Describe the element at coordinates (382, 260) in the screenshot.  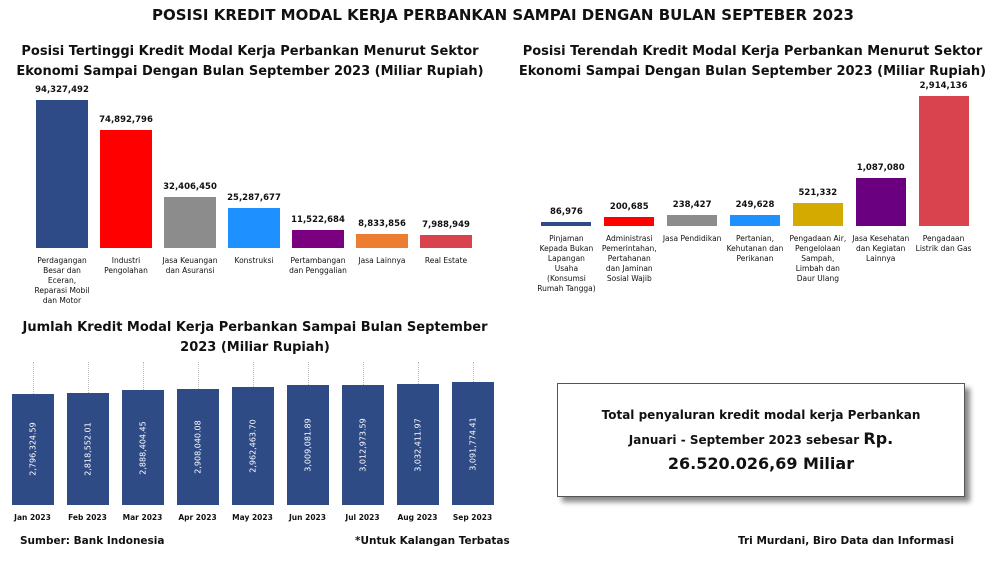
I see `x-tick-label: Jasa Lainnya` at that location.